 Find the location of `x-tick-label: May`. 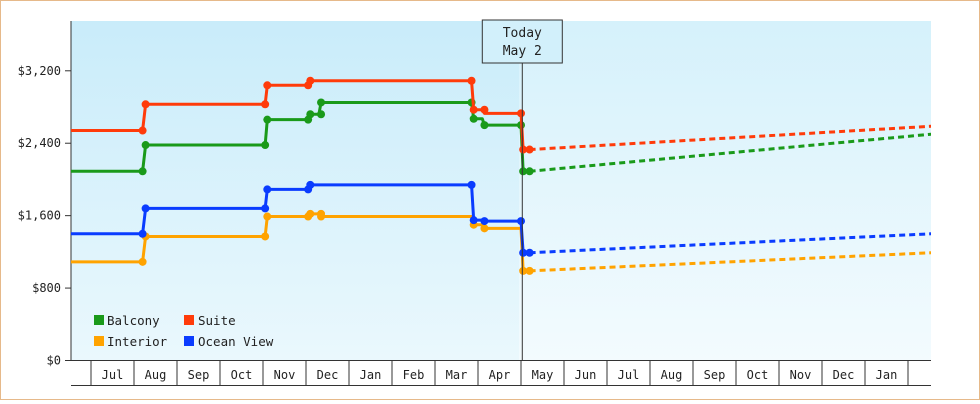

x-tick-label: May is located at coordinates (543, 375).